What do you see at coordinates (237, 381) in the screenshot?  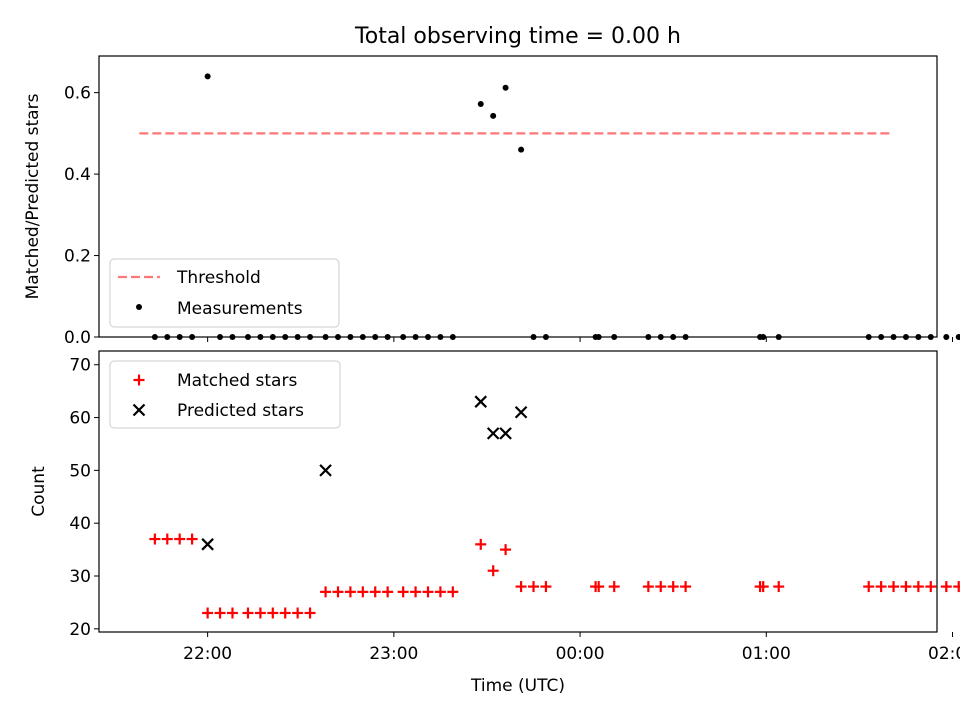 I see `legend-label: Matched stars` at bounding box center [237, 381].